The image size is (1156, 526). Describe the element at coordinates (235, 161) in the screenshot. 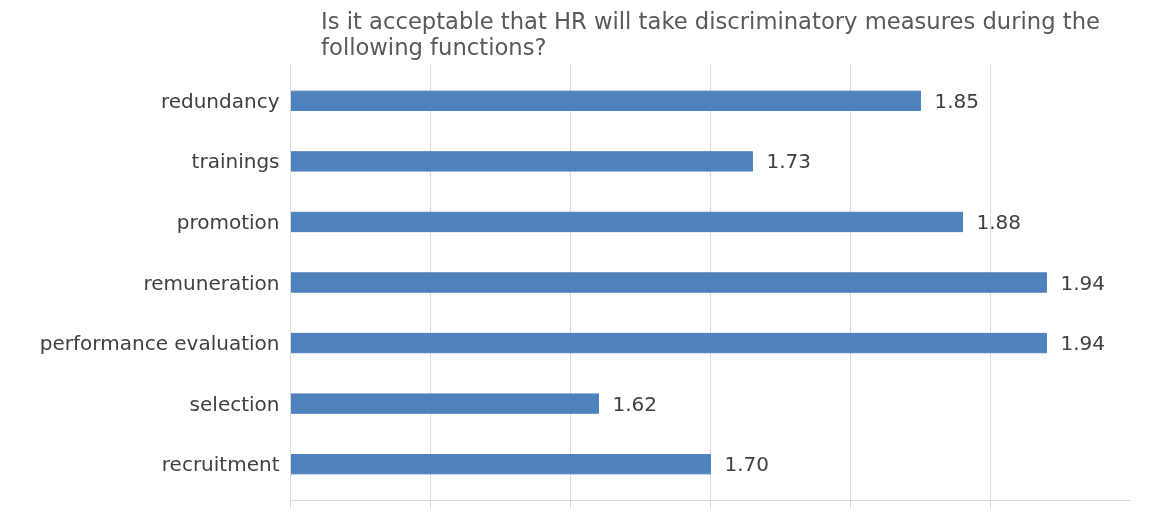

I see `y-tick-label: trainings` at that location.